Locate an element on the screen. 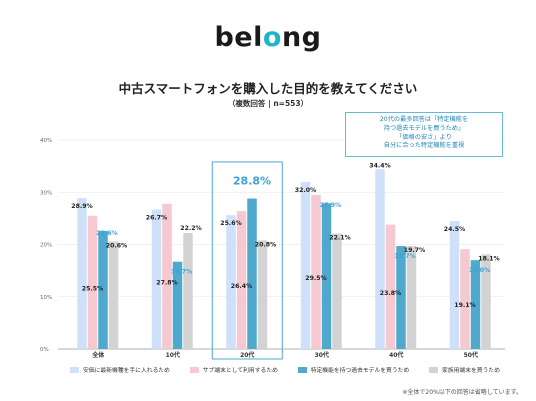  data-label: 28.8% is located at coordinates (252, 181).